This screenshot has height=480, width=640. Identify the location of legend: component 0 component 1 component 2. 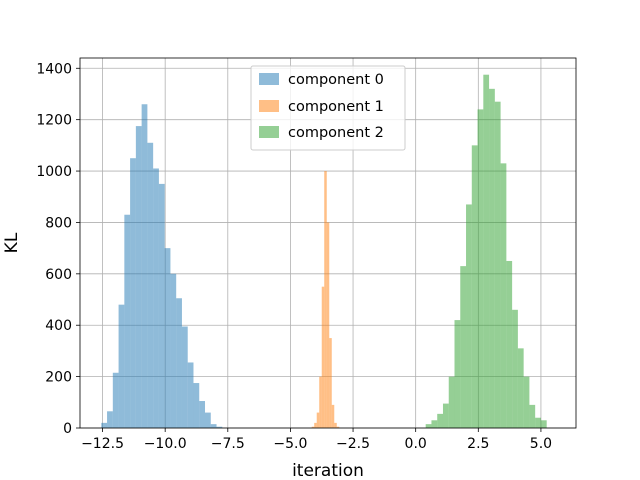
(328, 108).